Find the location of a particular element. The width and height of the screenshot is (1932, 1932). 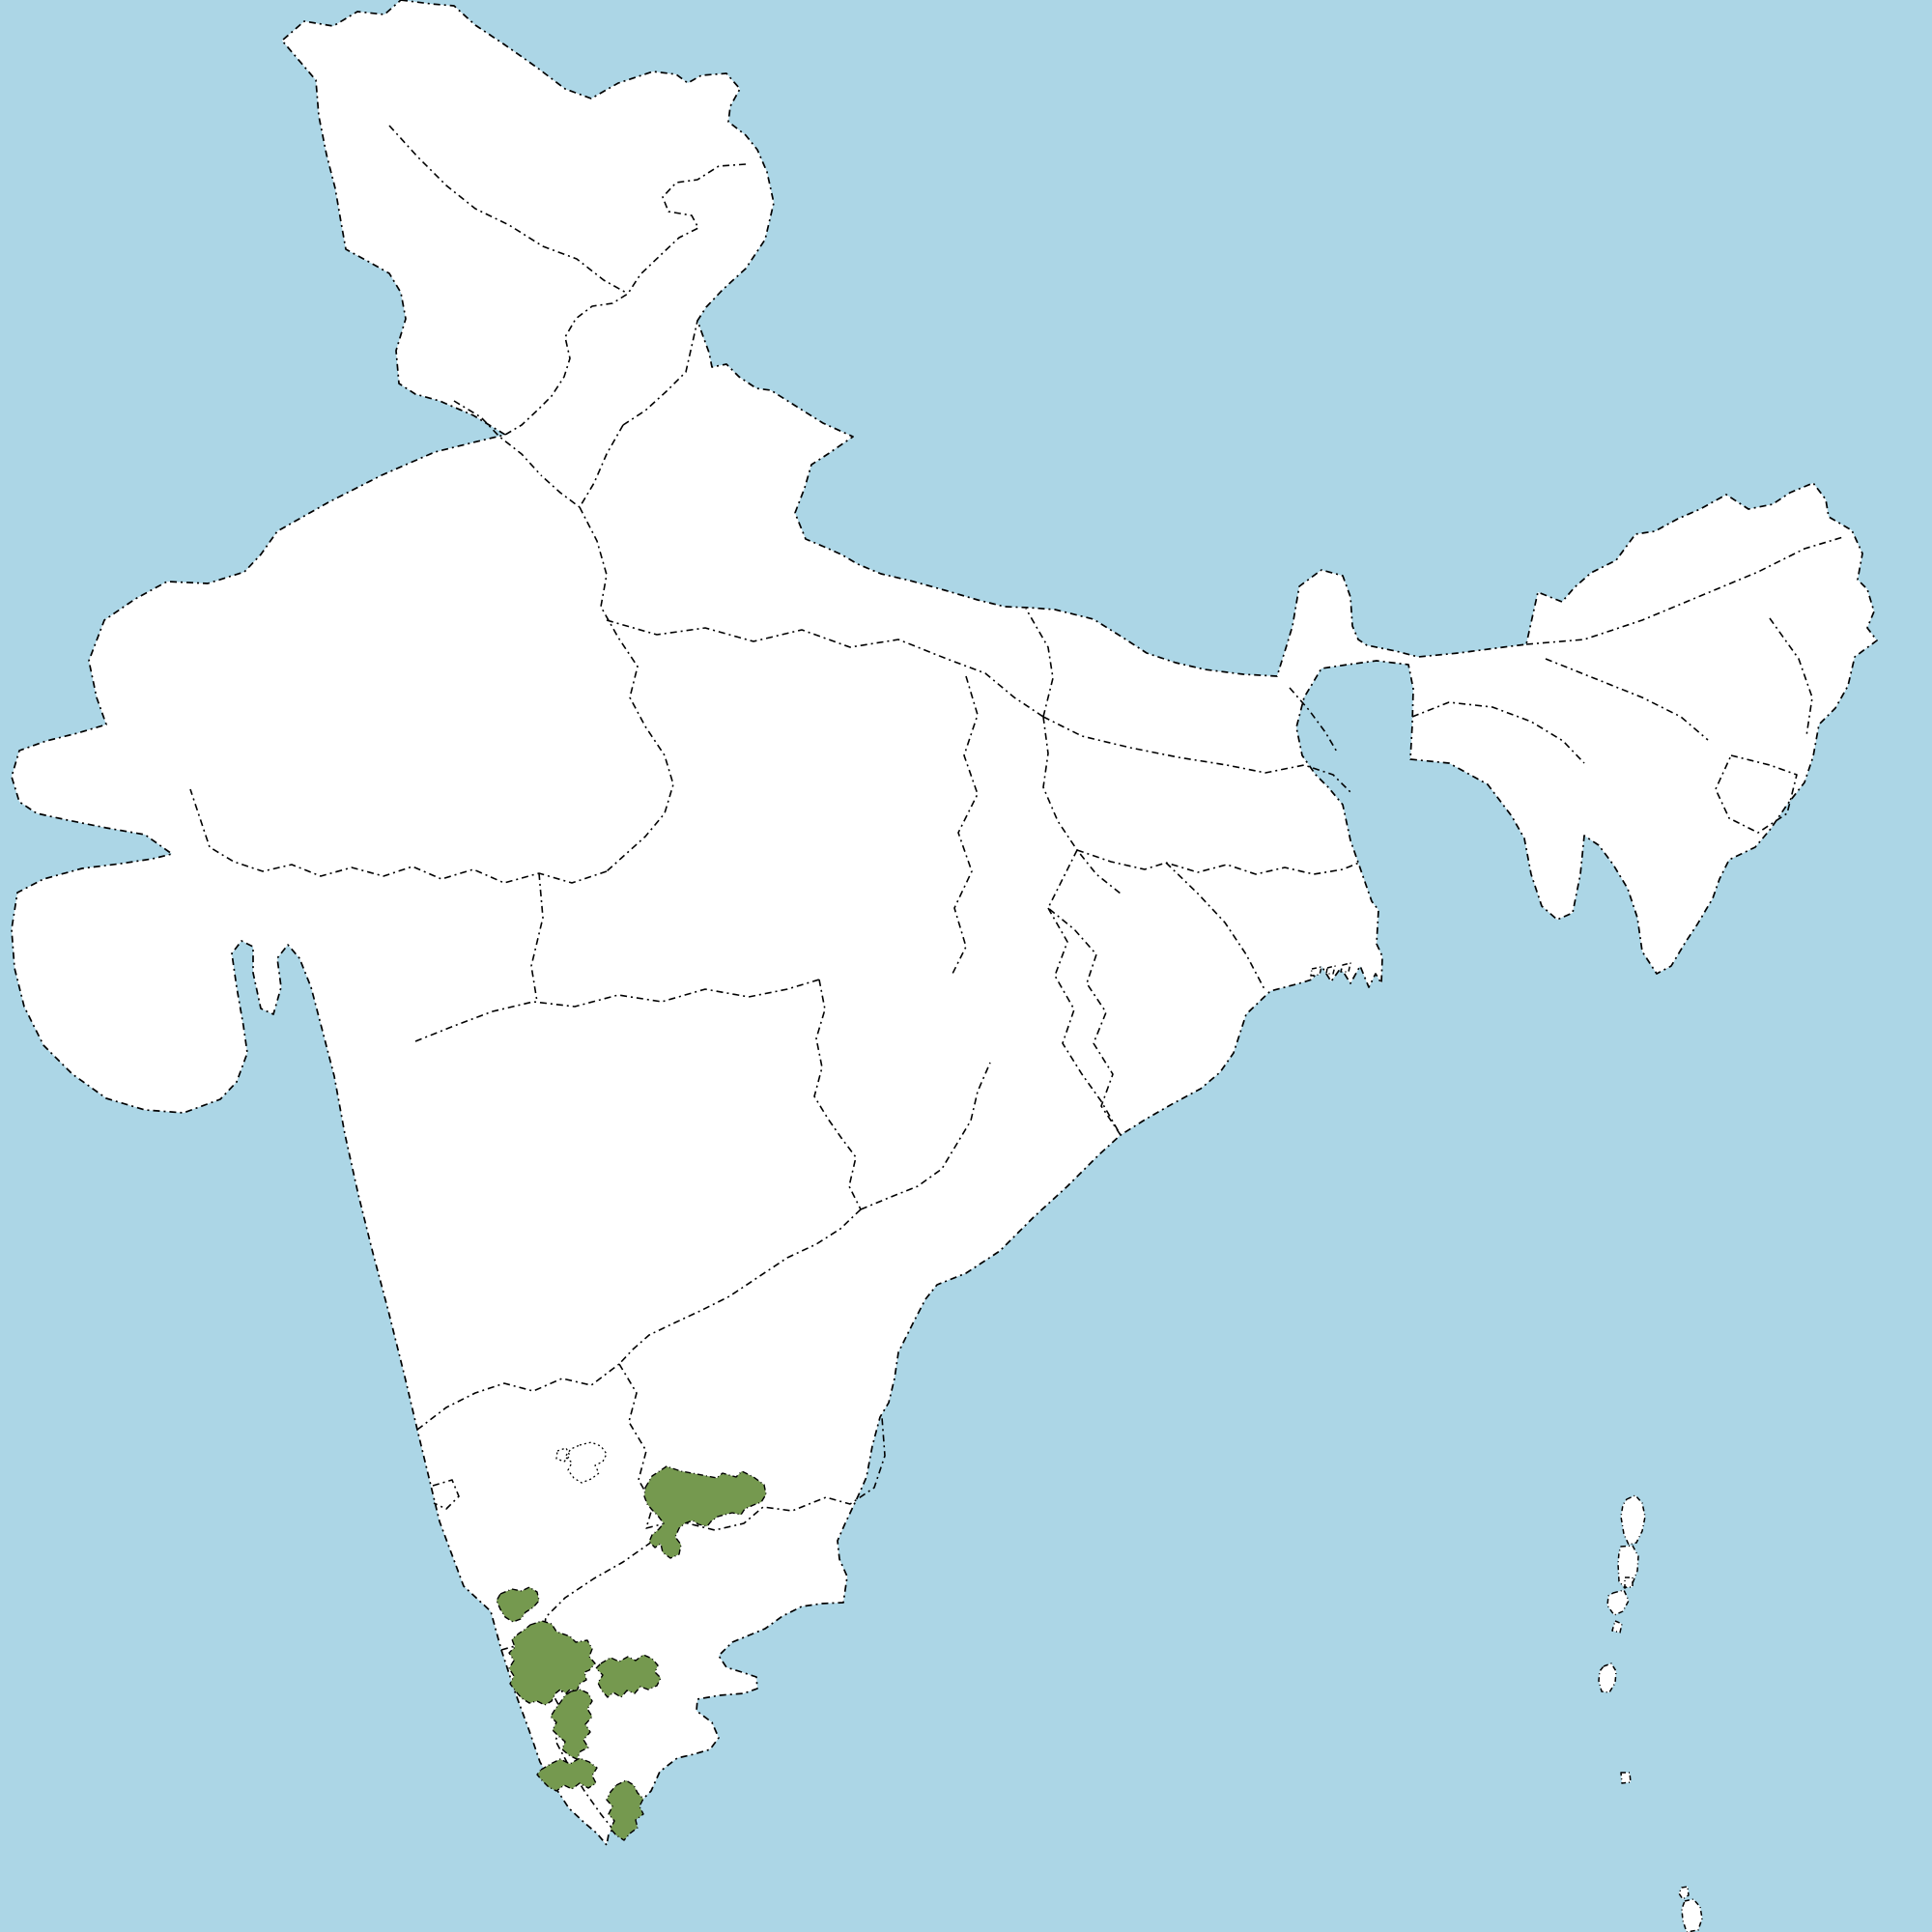

district-outline-small is located at coordinates (563, 1455).